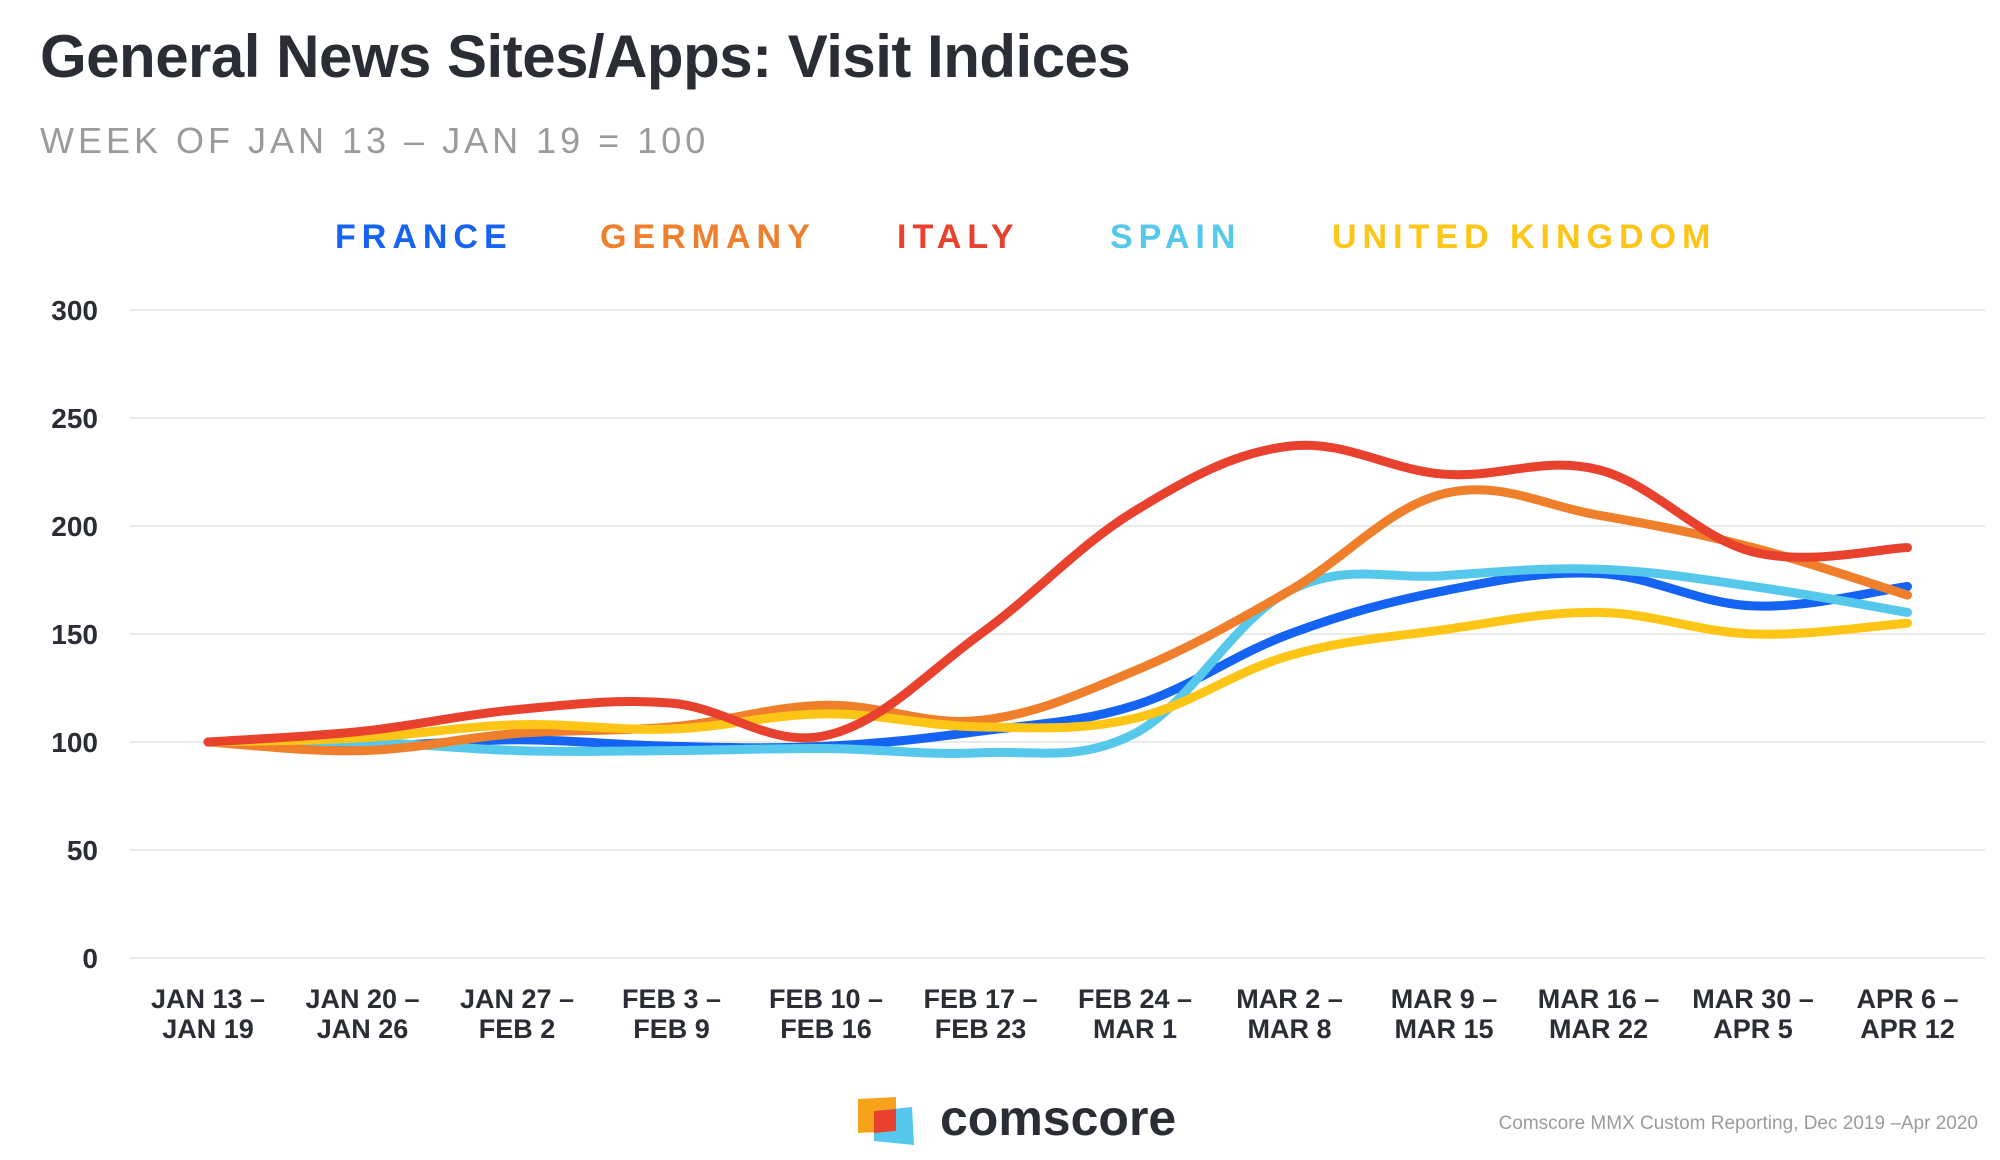 This screenshot has height=1160, width=2000. I want to click on x-tick-label: FEB 3 – FEB 9, so click(671, 1014).